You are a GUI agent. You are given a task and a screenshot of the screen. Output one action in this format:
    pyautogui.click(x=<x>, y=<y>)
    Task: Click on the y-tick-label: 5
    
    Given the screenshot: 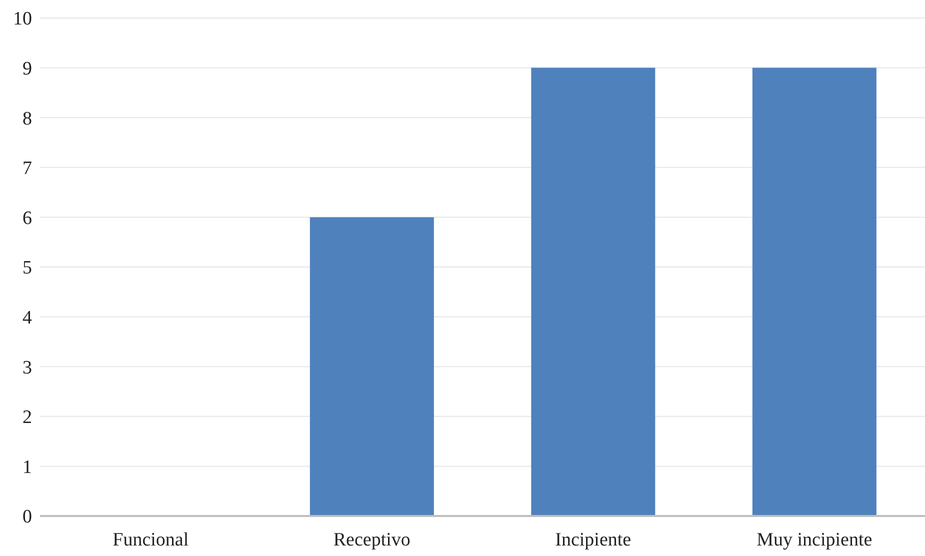 What is the action you would take?
    pyautogui.click(x=27, y=268)
    